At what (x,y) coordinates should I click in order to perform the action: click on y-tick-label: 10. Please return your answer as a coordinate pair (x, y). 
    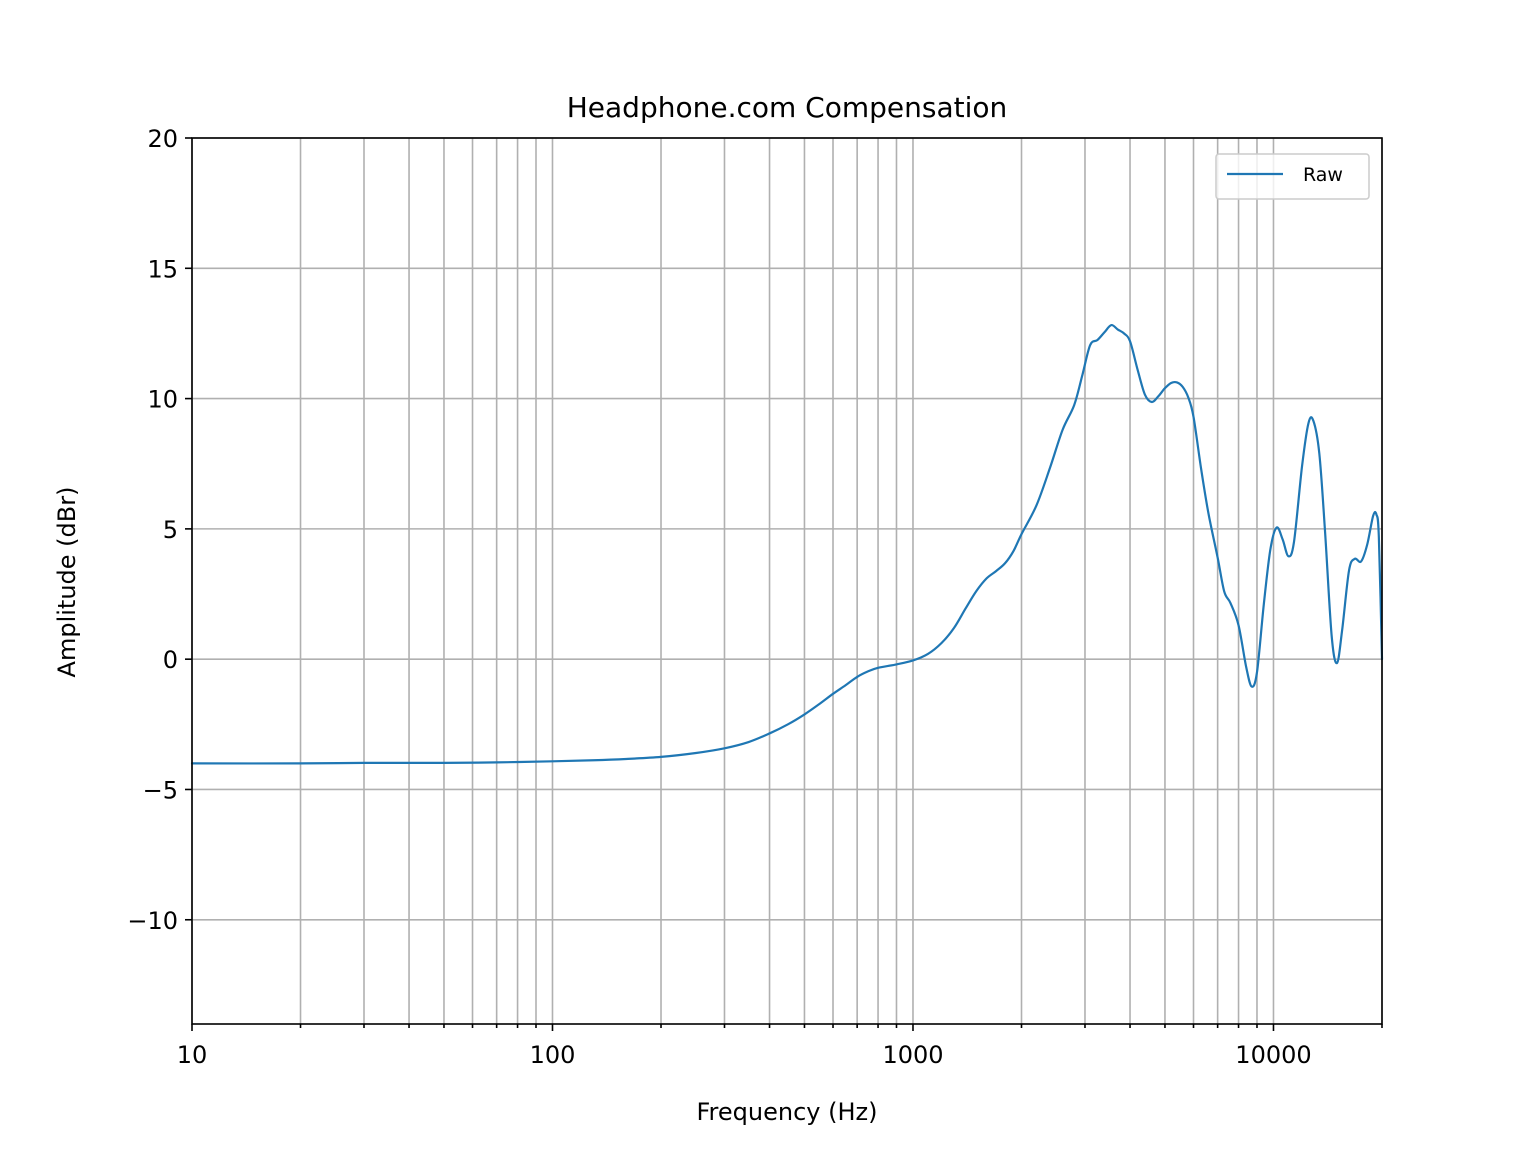
    Looking at the image, I should click on (162, 400).